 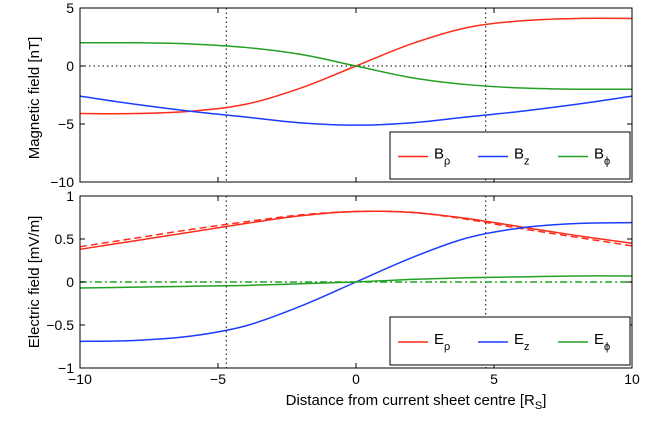 I want to click on bottom-ylabel: Electric field [mV/m], so click(x=34, y=282).